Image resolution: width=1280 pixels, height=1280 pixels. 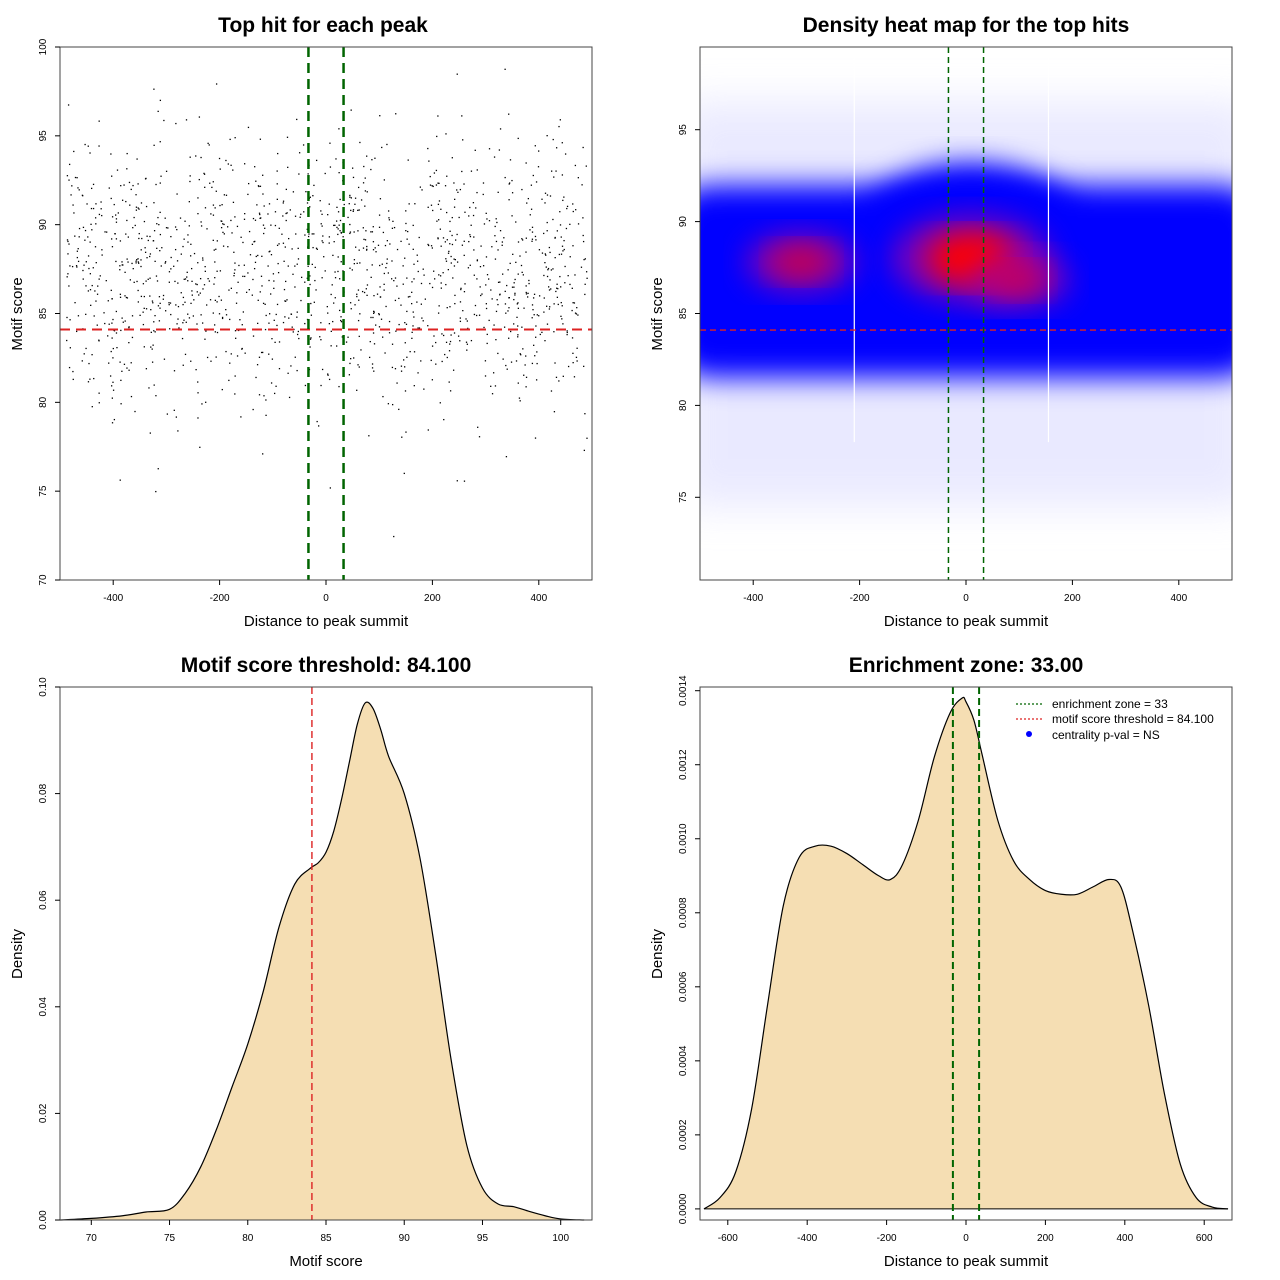 I want to click on y-tick-label: 0.10, so click(x=43, y=687).